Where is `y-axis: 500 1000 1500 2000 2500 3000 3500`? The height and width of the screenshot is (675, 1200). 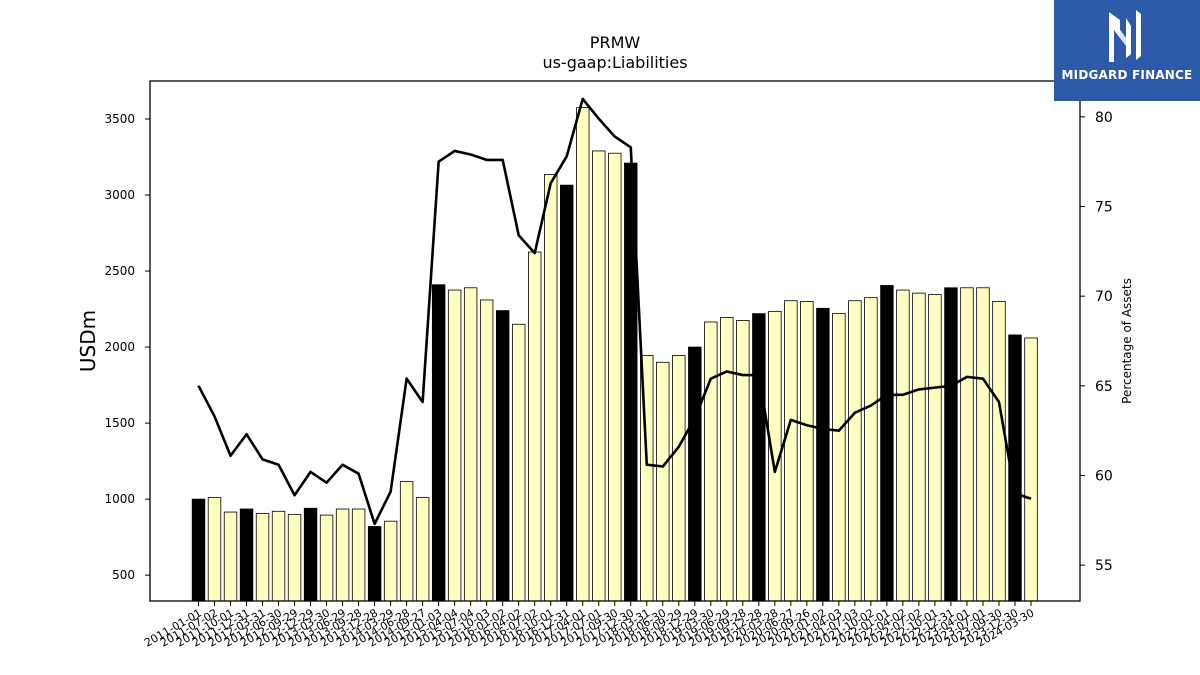 y-axis: 500 1000 1500 2000 2500 3000 3500 is located at coordinates (127, 347).